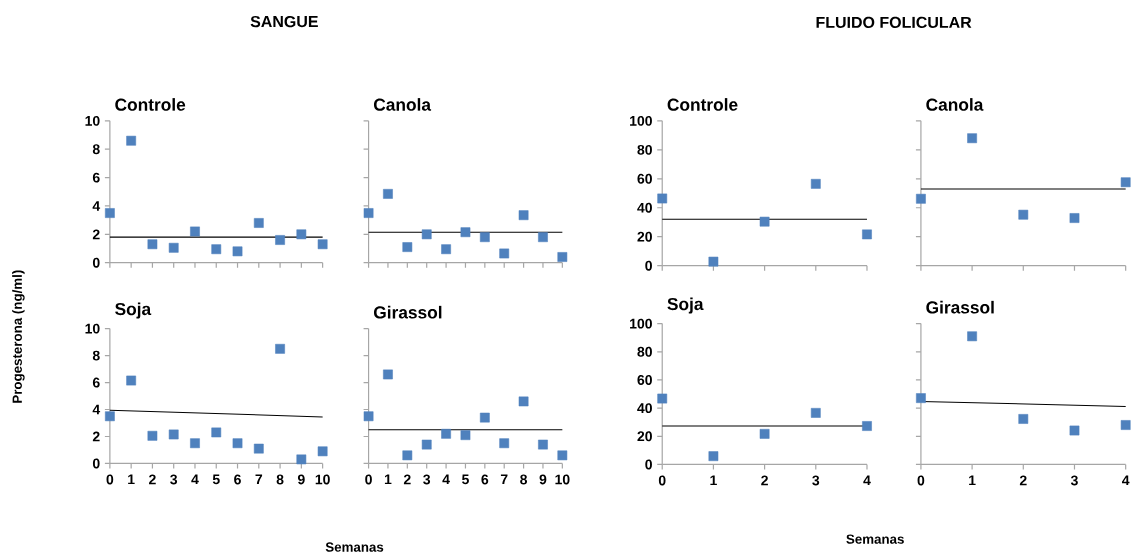  What do you see at coordinates (284, 21) in the screenshot?
I see `text: SANGUE` at bounding box center [284, 21].